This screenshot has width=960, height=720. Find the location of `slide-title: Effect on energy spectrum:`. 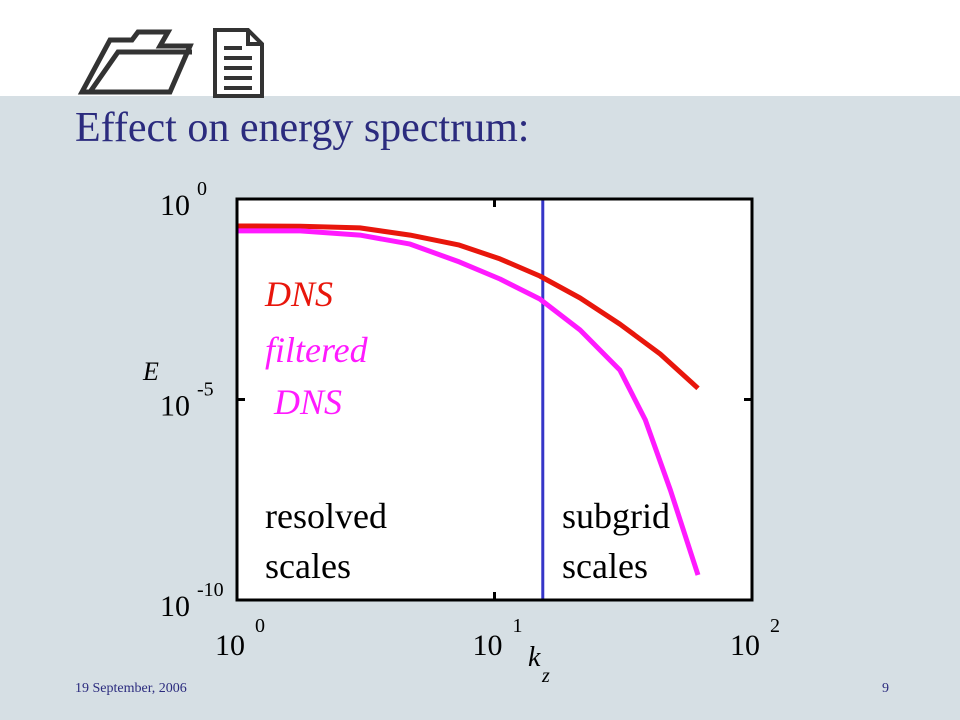

slide-title: Effect on energy spectrum: is located at coordinates (302, 128).